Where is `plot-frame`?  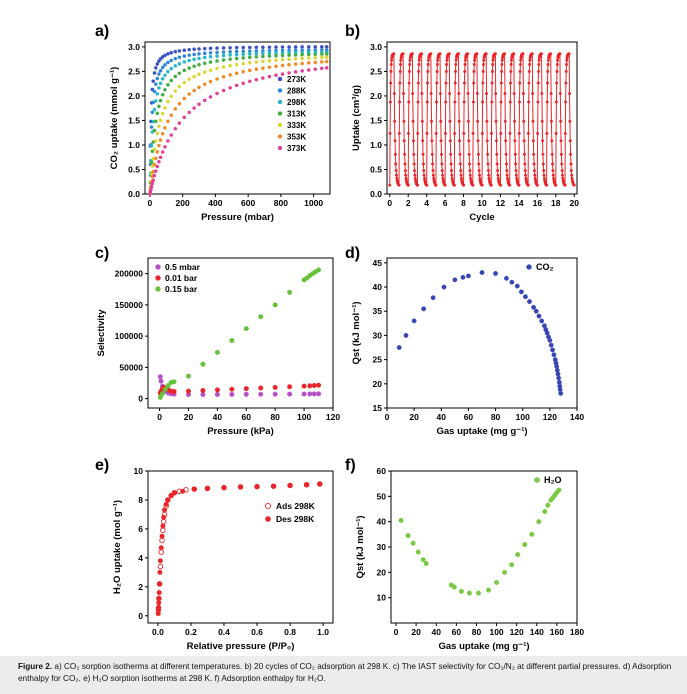 plot-frame is located at coordinates (240, 333).